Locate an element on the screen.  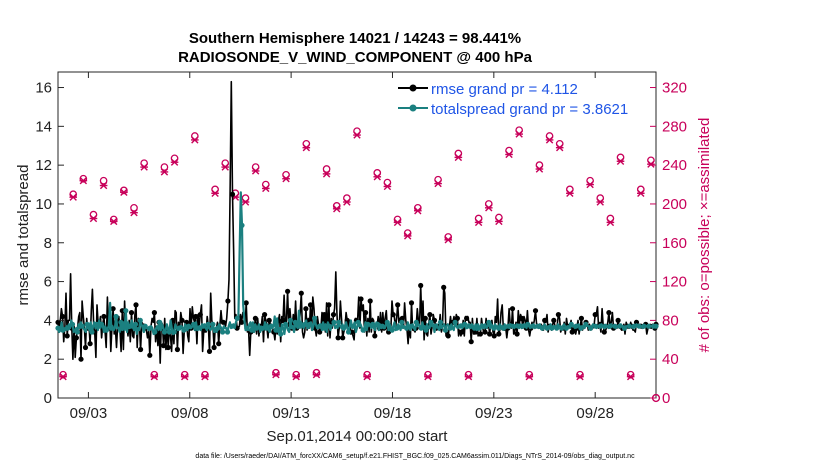
y-tick-label: 6 is located at coordinates (48, 282).